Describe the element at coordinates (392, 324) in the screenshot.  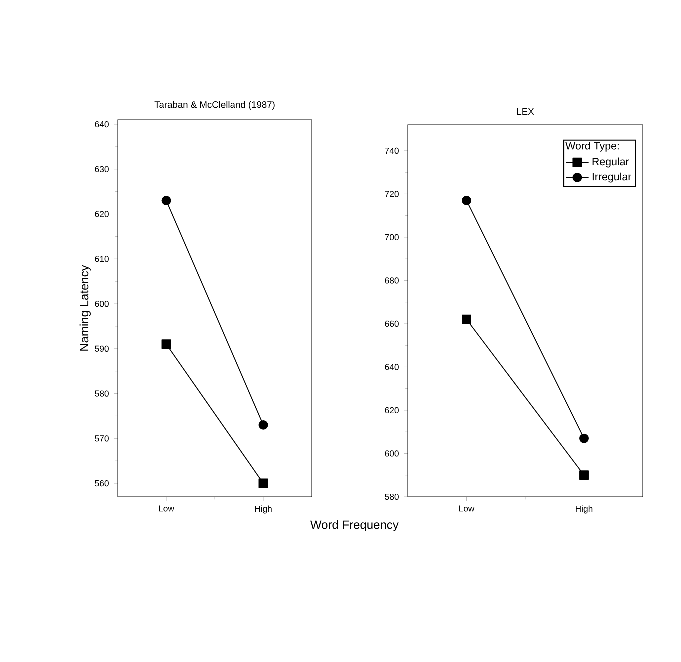
I see `y-tick-label: 660` at that location.